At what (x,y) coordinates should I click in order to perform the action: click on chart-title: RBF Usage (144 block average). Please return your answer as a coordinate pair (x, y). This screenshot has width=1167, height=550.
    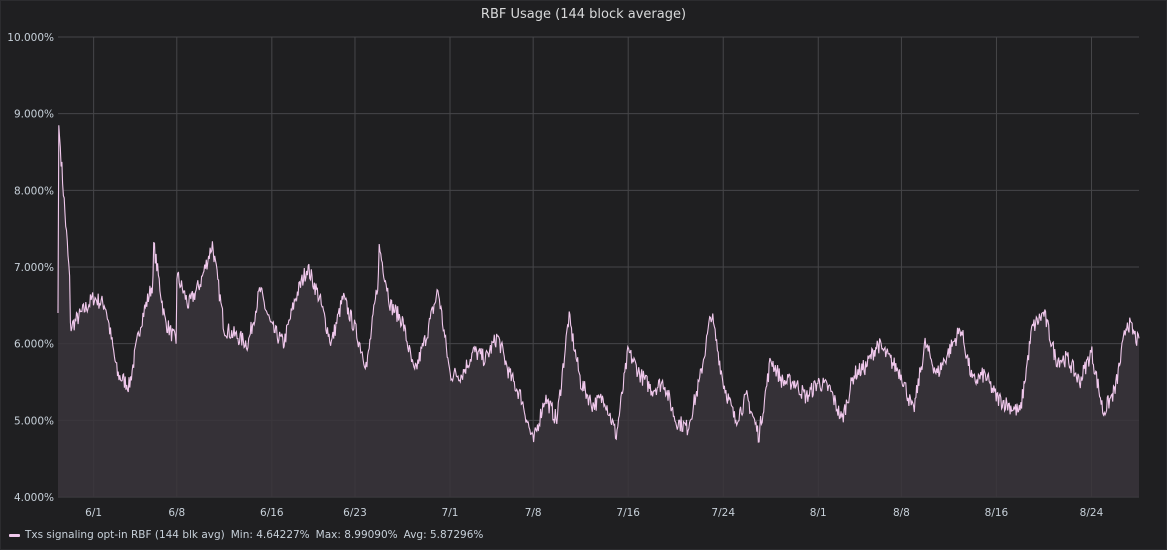
    Looking at the image, I should click on (583, 14).